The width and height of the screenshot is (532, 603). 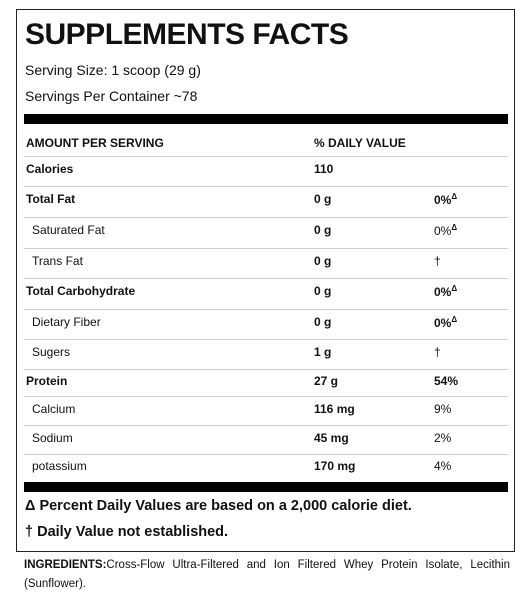 I want to click on nutrient-daily-value: 2%, so click(x=442, y=438).